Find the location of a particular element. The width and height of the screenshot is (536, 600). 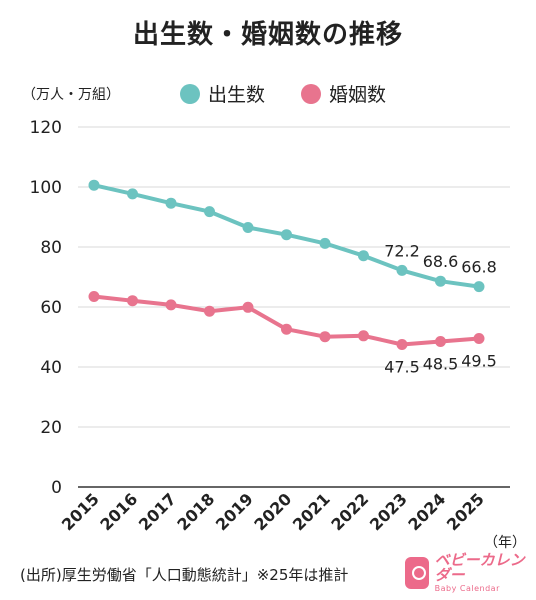

x-tick-label: 2017 is located at coordinates (157, 511).